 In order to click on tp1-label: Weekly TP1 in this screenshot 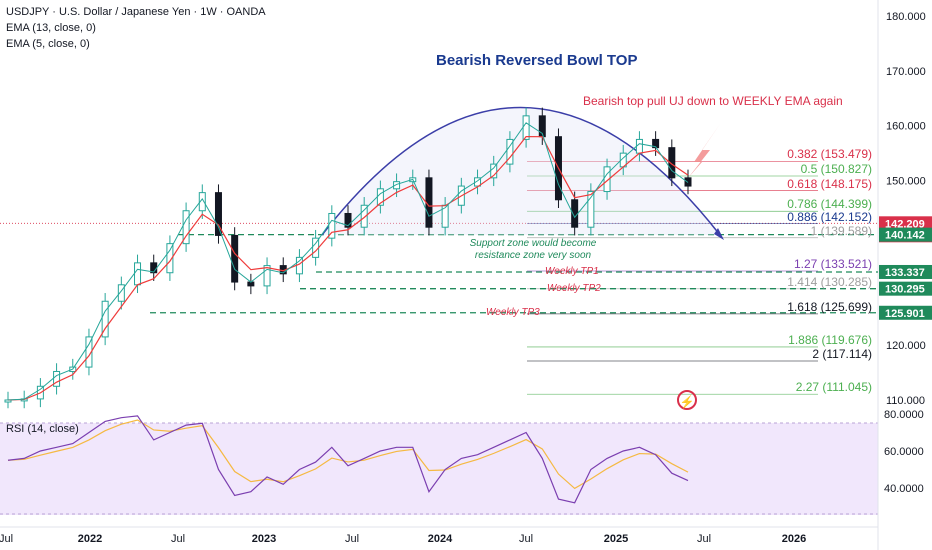, I will do `click(572, 271)`.